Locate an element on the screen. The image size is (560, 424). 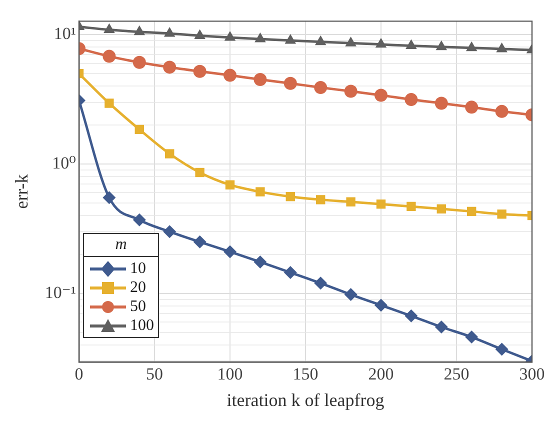
legend-label: 10 is located at coordinates (138, 268).